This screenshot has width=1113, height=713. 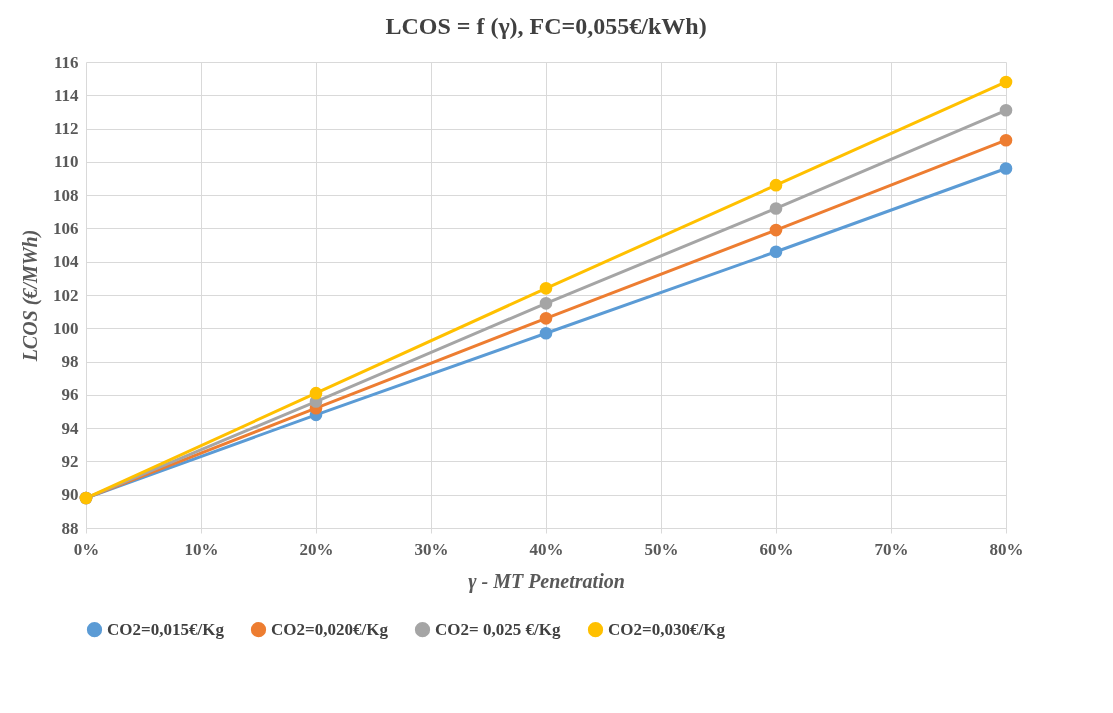 What do you see at coordinates (70, 461) in the screenshot?
I see `y-tick-label: 92` at bounding box center [70, 461].